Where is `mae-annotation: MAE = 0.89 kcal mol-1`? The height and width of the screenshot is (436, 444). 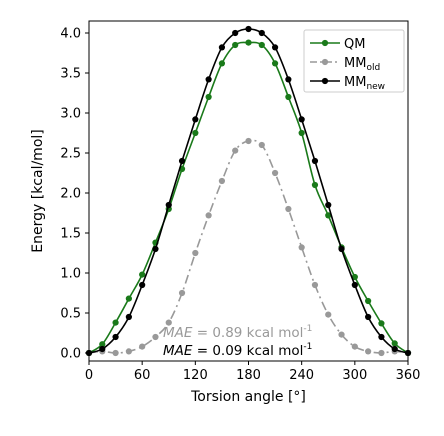
mae-annotation: MAE = 0.89 kcal mol-1 is located at coordinates (237, 332).